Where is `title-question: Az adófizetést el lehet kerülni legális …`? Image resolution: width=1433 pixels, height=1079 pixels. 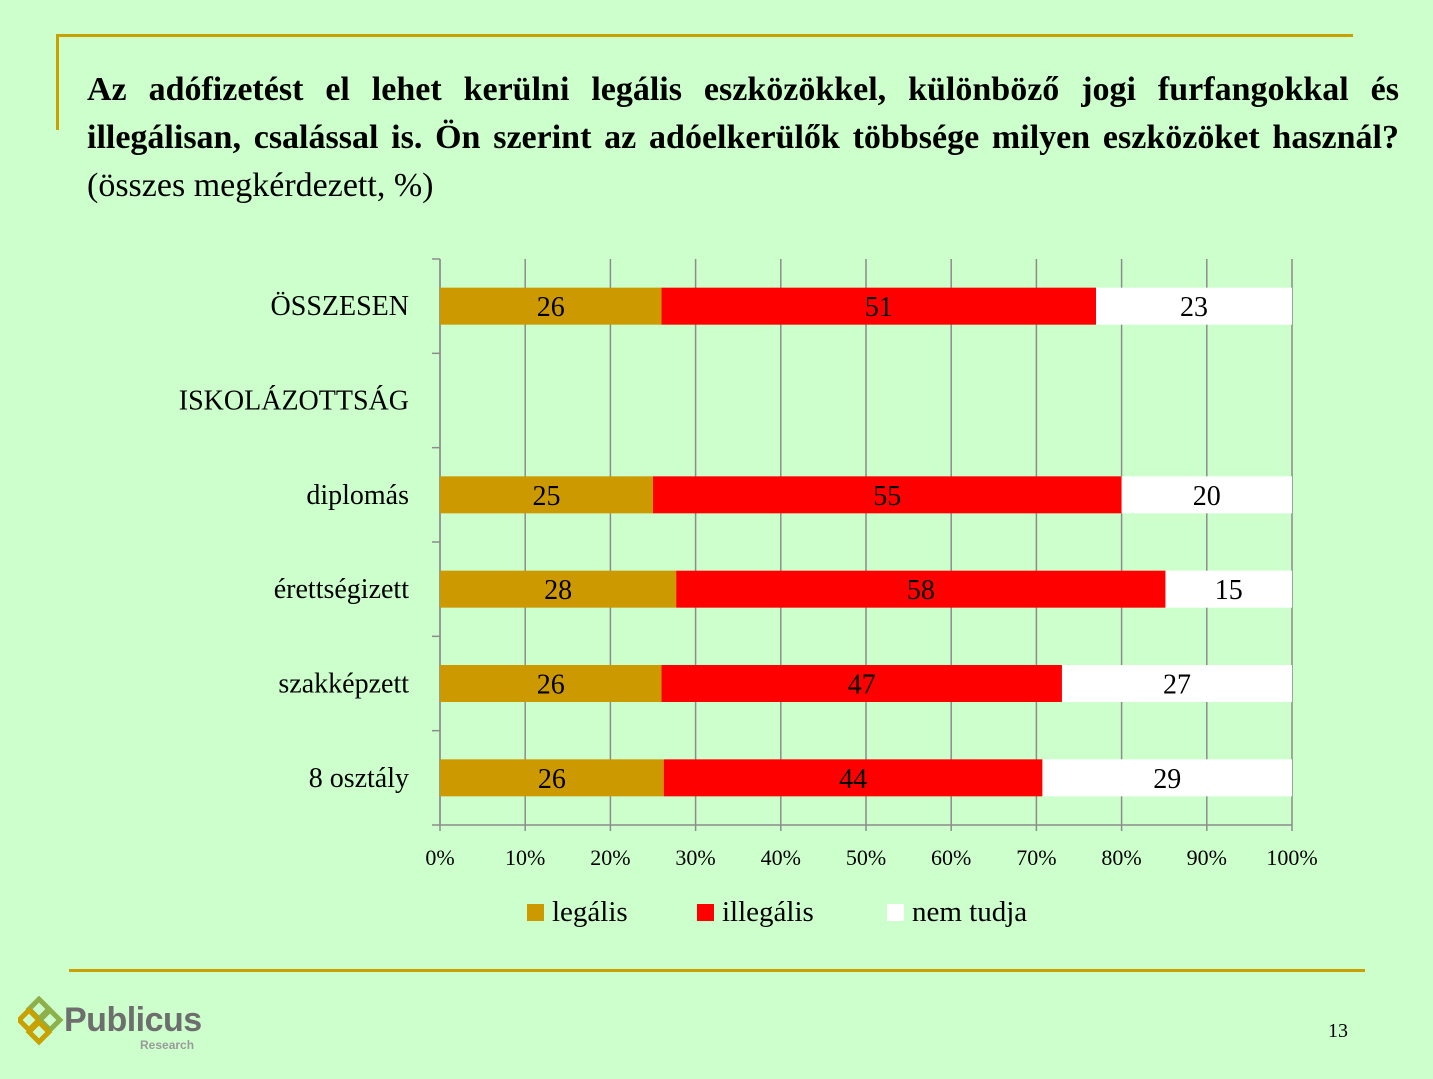 title-question: Az adófizetést el lehet kerülni legális … is located at coordinates (743, 113).